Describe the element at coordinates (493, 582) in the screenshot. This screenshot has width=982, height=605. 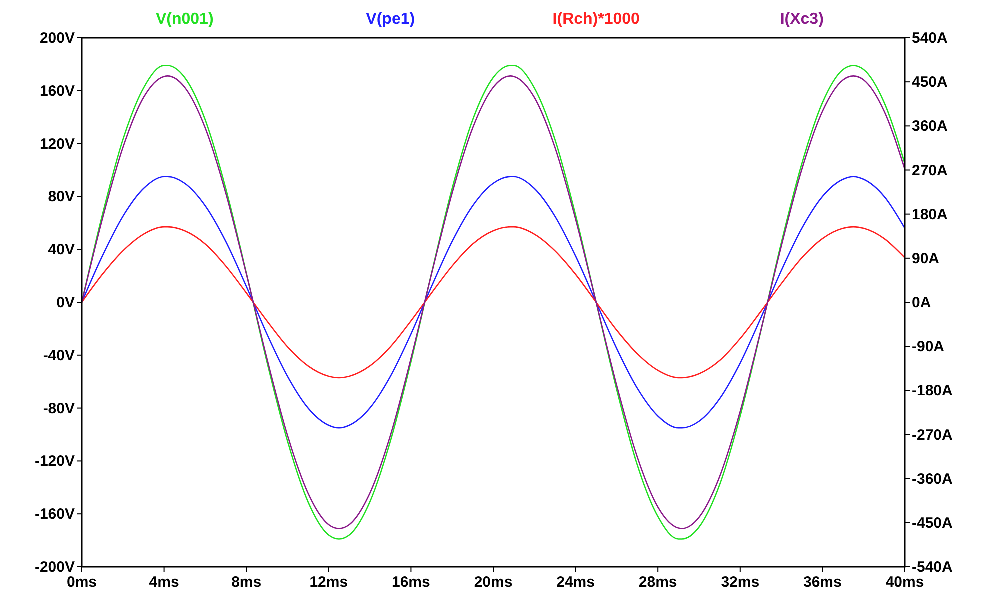
I see `x-tick-label: 20ms` at that location.